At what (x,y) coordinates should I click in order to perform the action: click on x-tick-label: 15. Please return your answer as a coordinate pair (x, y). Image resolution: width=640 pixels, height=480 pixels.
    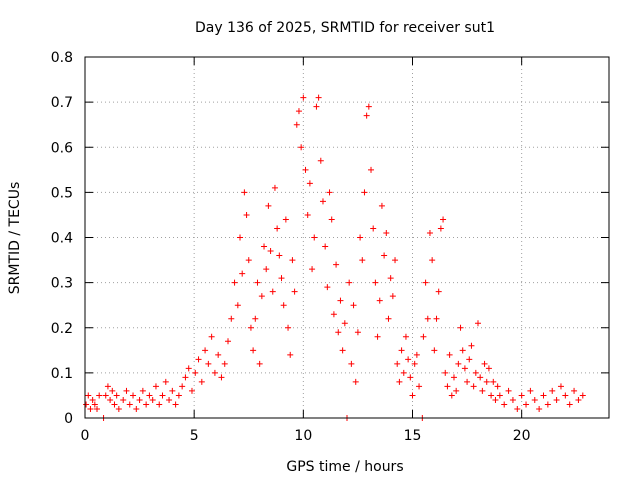
    Looking at the image, I should click on (413, 436).